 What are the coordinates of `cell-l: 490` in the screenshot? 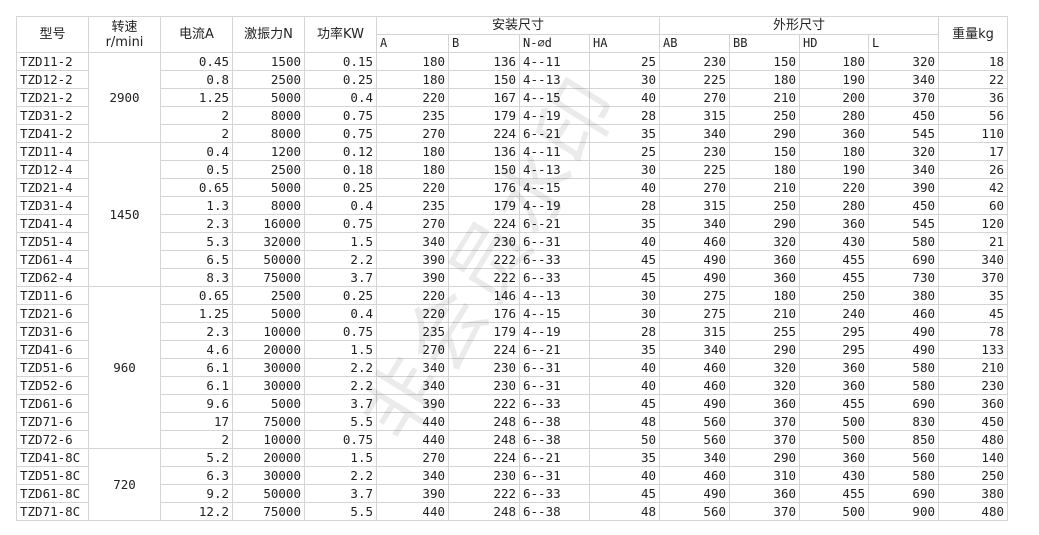 It's located at (903, 331).